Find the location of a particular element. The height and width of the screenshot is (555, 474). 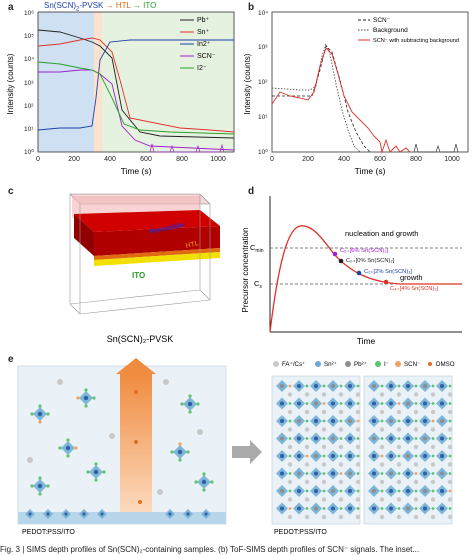

xtick-b-800: 800 is located at coordinates (416, 159).